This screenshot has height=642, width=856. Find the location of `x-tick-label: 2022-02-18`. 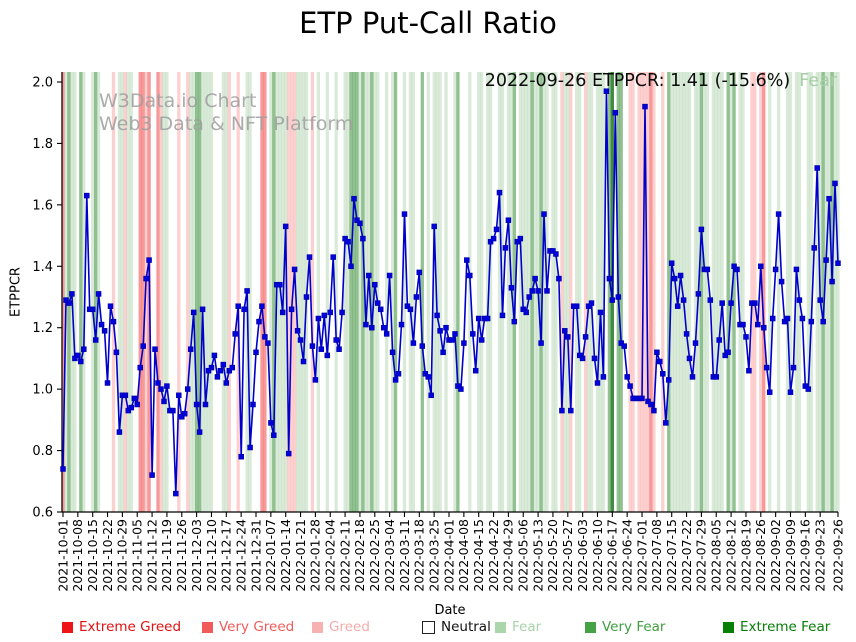

x-tick-label: 2022-02-18 is located at coordinates (359, 555).